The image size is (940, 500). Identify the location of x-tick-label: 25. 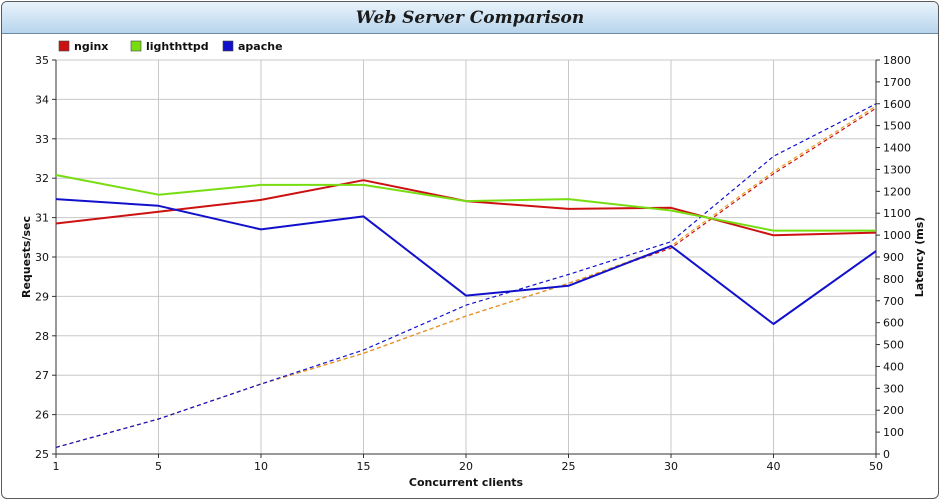
(569, 466).